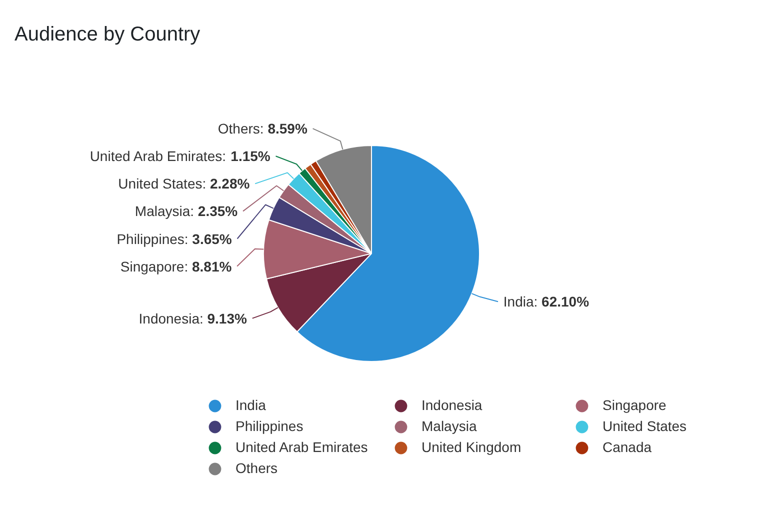 This screenshot has height=515, width=771. I want to click on data-label: India: 62.10%, so click(546, 302).